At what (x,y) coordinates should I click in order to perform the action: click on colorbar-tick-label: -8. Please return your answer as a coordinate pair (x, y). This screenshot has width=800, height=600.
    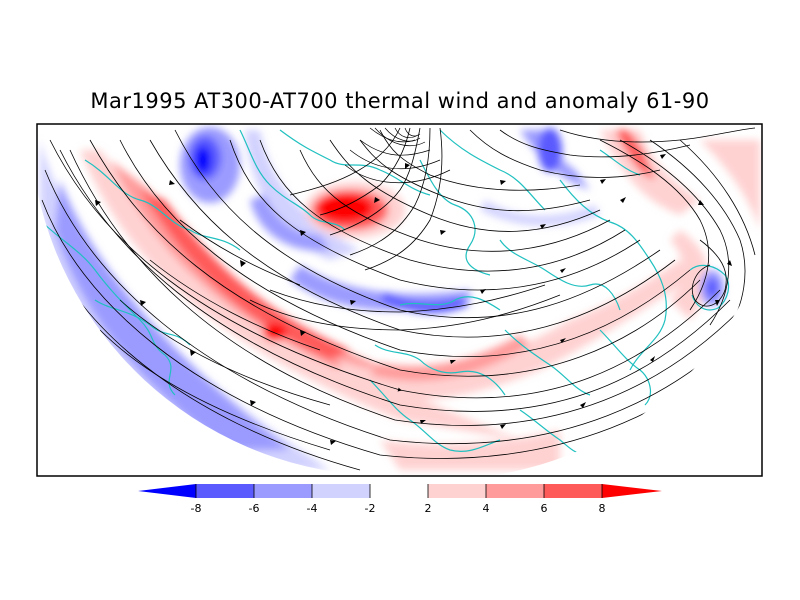
    Looking at the image, I should click on (196, 508).